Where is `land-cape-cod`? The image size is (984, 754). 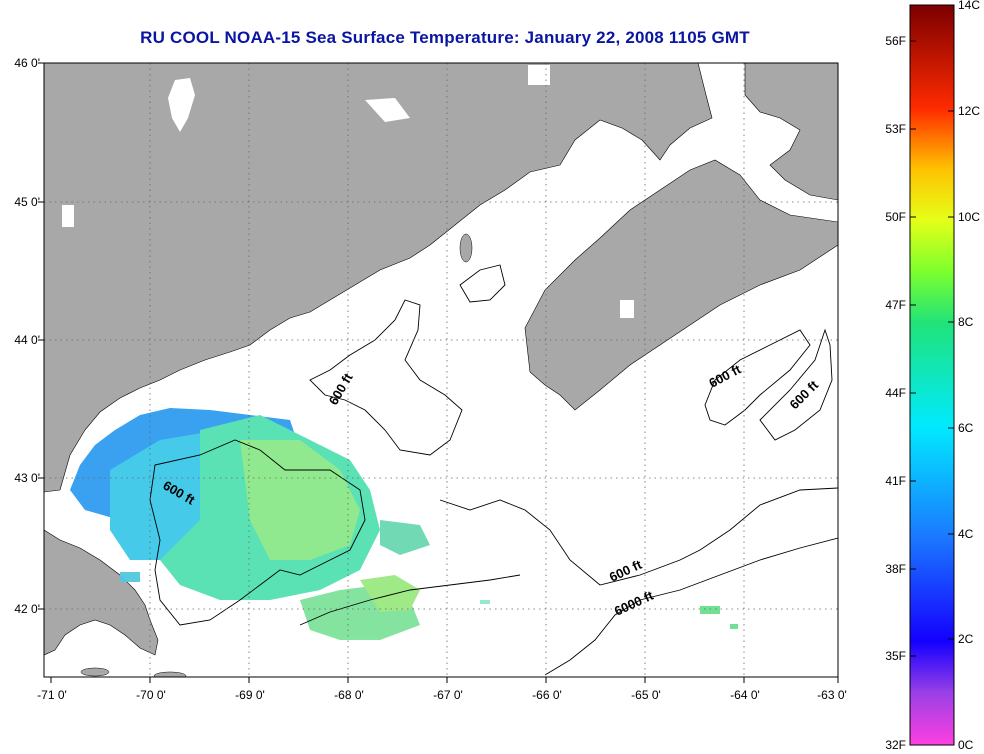
land-cape-cod is located at coordinates (101, 592).